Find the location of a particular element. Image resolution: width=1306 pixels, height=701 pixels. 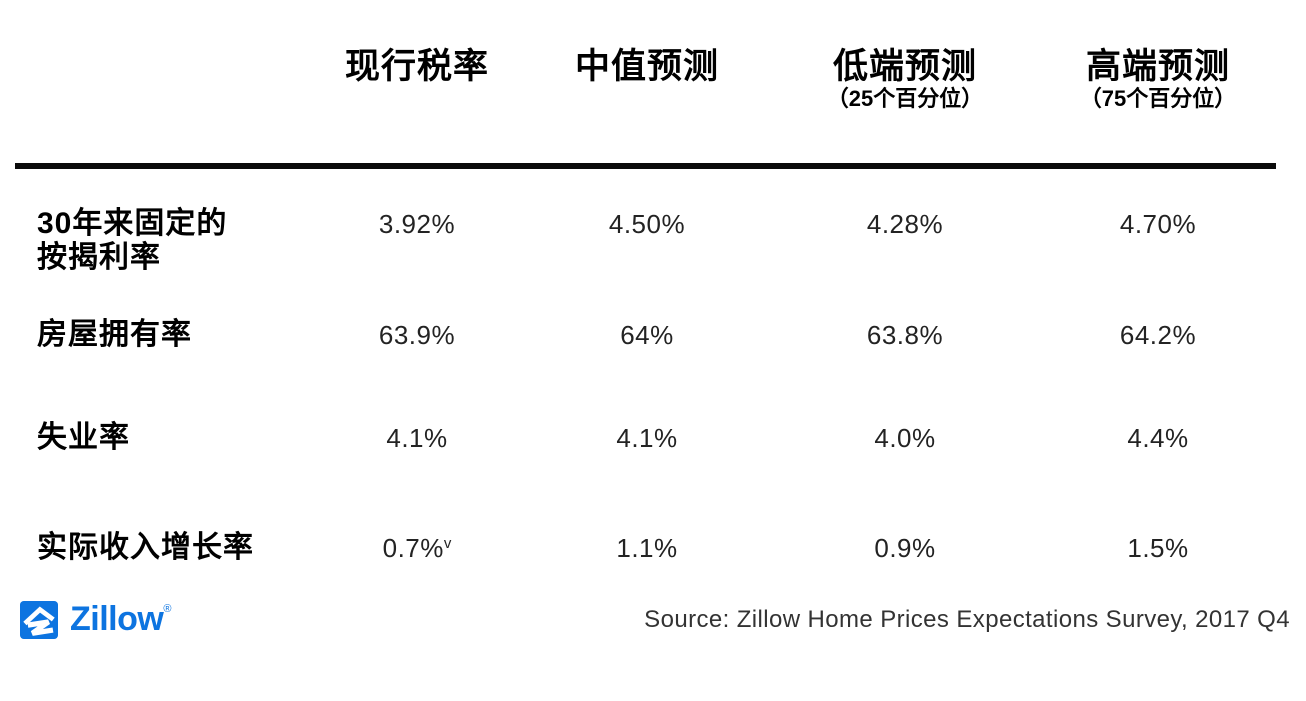

table-cell: 1.1% is located at coordinates (647, 548).